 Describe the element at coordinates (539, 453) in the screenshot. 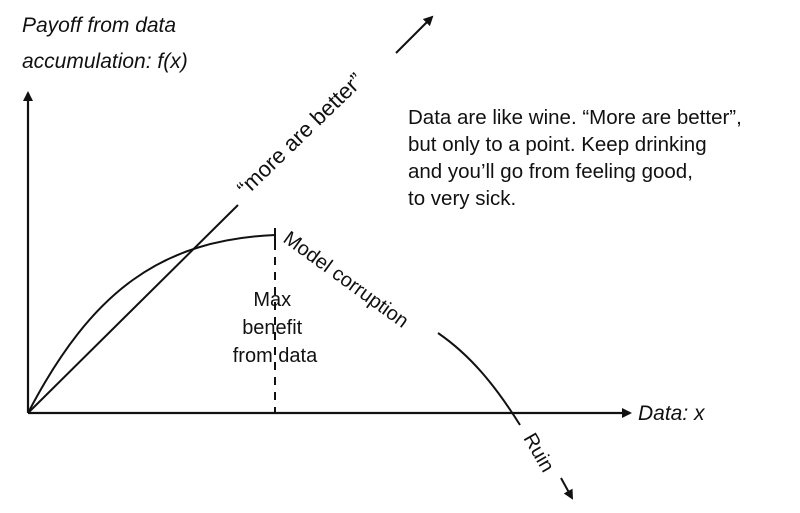

I see `ruin-label: Ruin` at that location.